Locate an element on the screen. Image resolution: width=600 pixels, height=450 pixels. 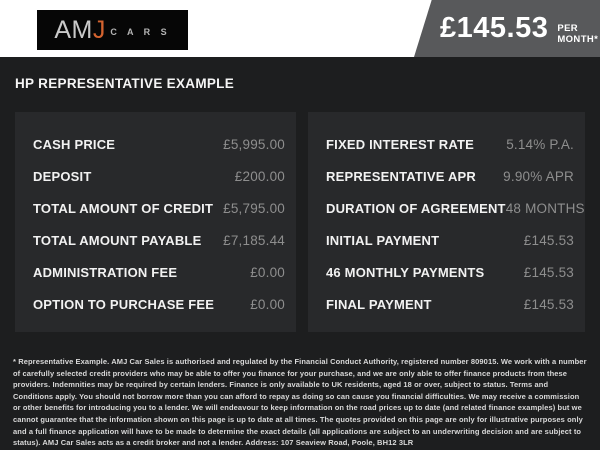
price-period-label: PER MONTH* is located at coordinates (578, 33).